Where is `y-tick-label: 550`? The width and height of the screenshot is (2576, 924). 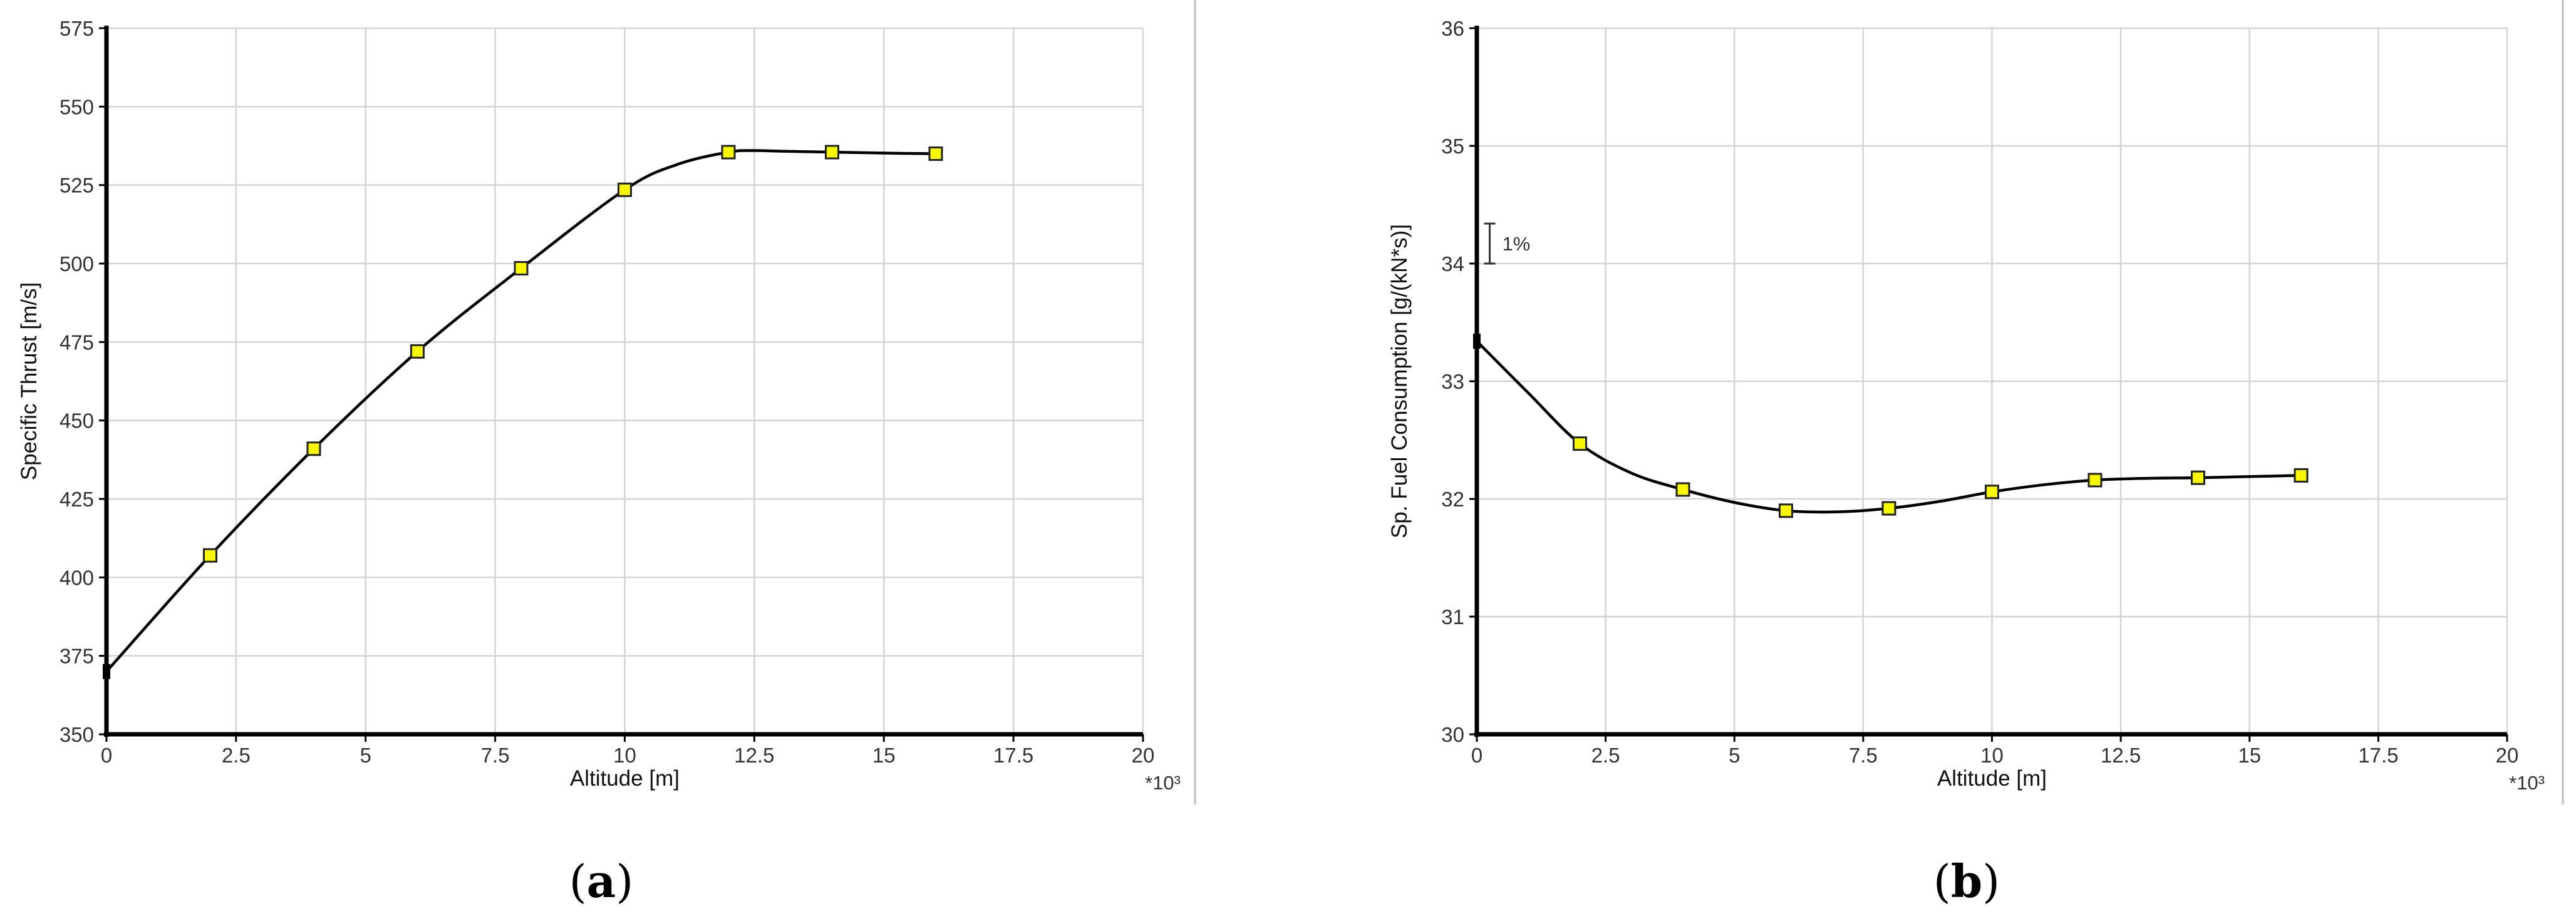
y-tick-label: 550 is located at coordinates (76, 106).